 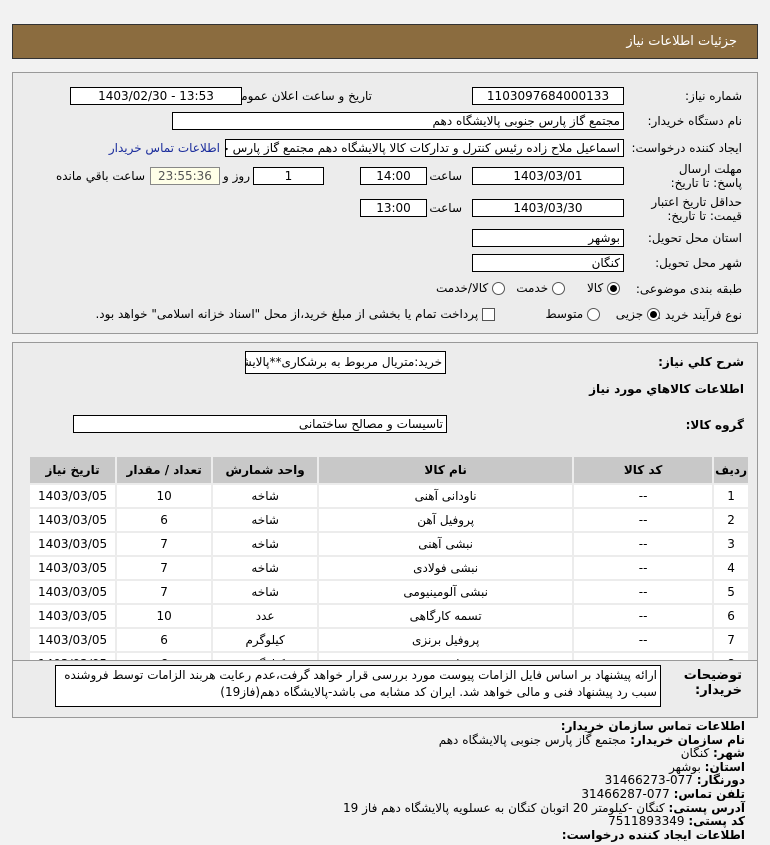 What do you see at coordinates (643, 470) in the screenshot?
I see `col-goods-code: کد کالا` at bounding box center [643, 470].